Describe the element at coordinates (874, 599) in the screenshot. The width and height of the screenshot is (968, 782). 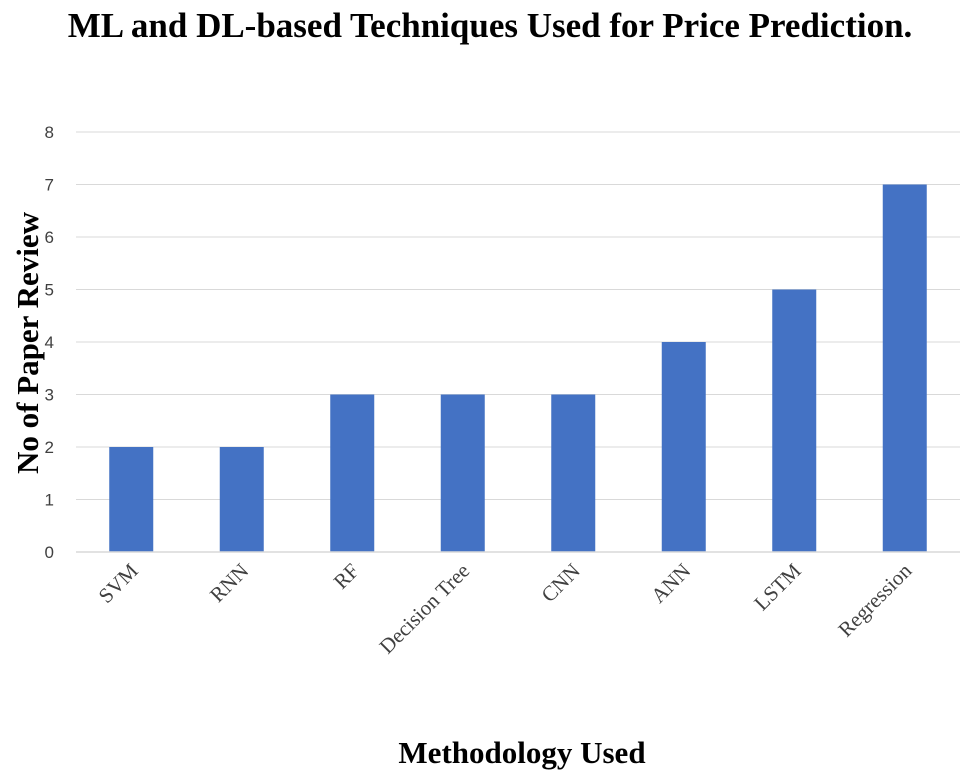
I see `x-tick-label: Regression` at that location.